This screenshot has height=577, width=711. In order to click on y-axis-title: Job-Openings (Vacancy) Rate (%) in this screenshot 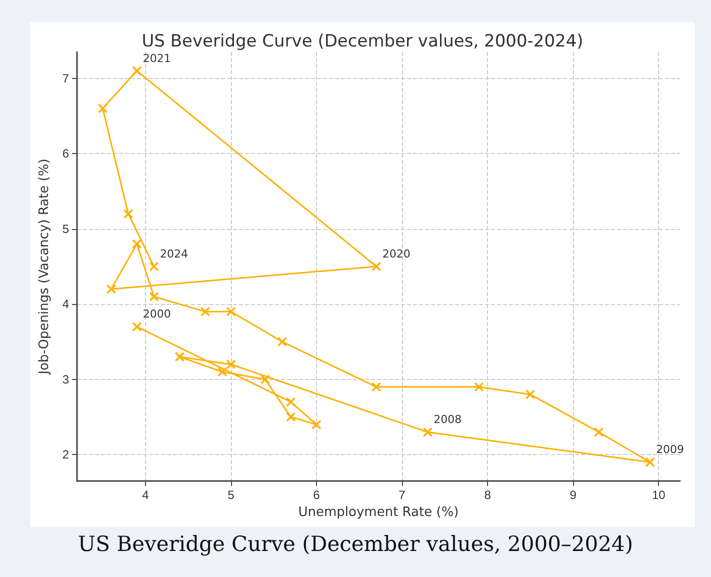, I will do `click(44, 267)`.